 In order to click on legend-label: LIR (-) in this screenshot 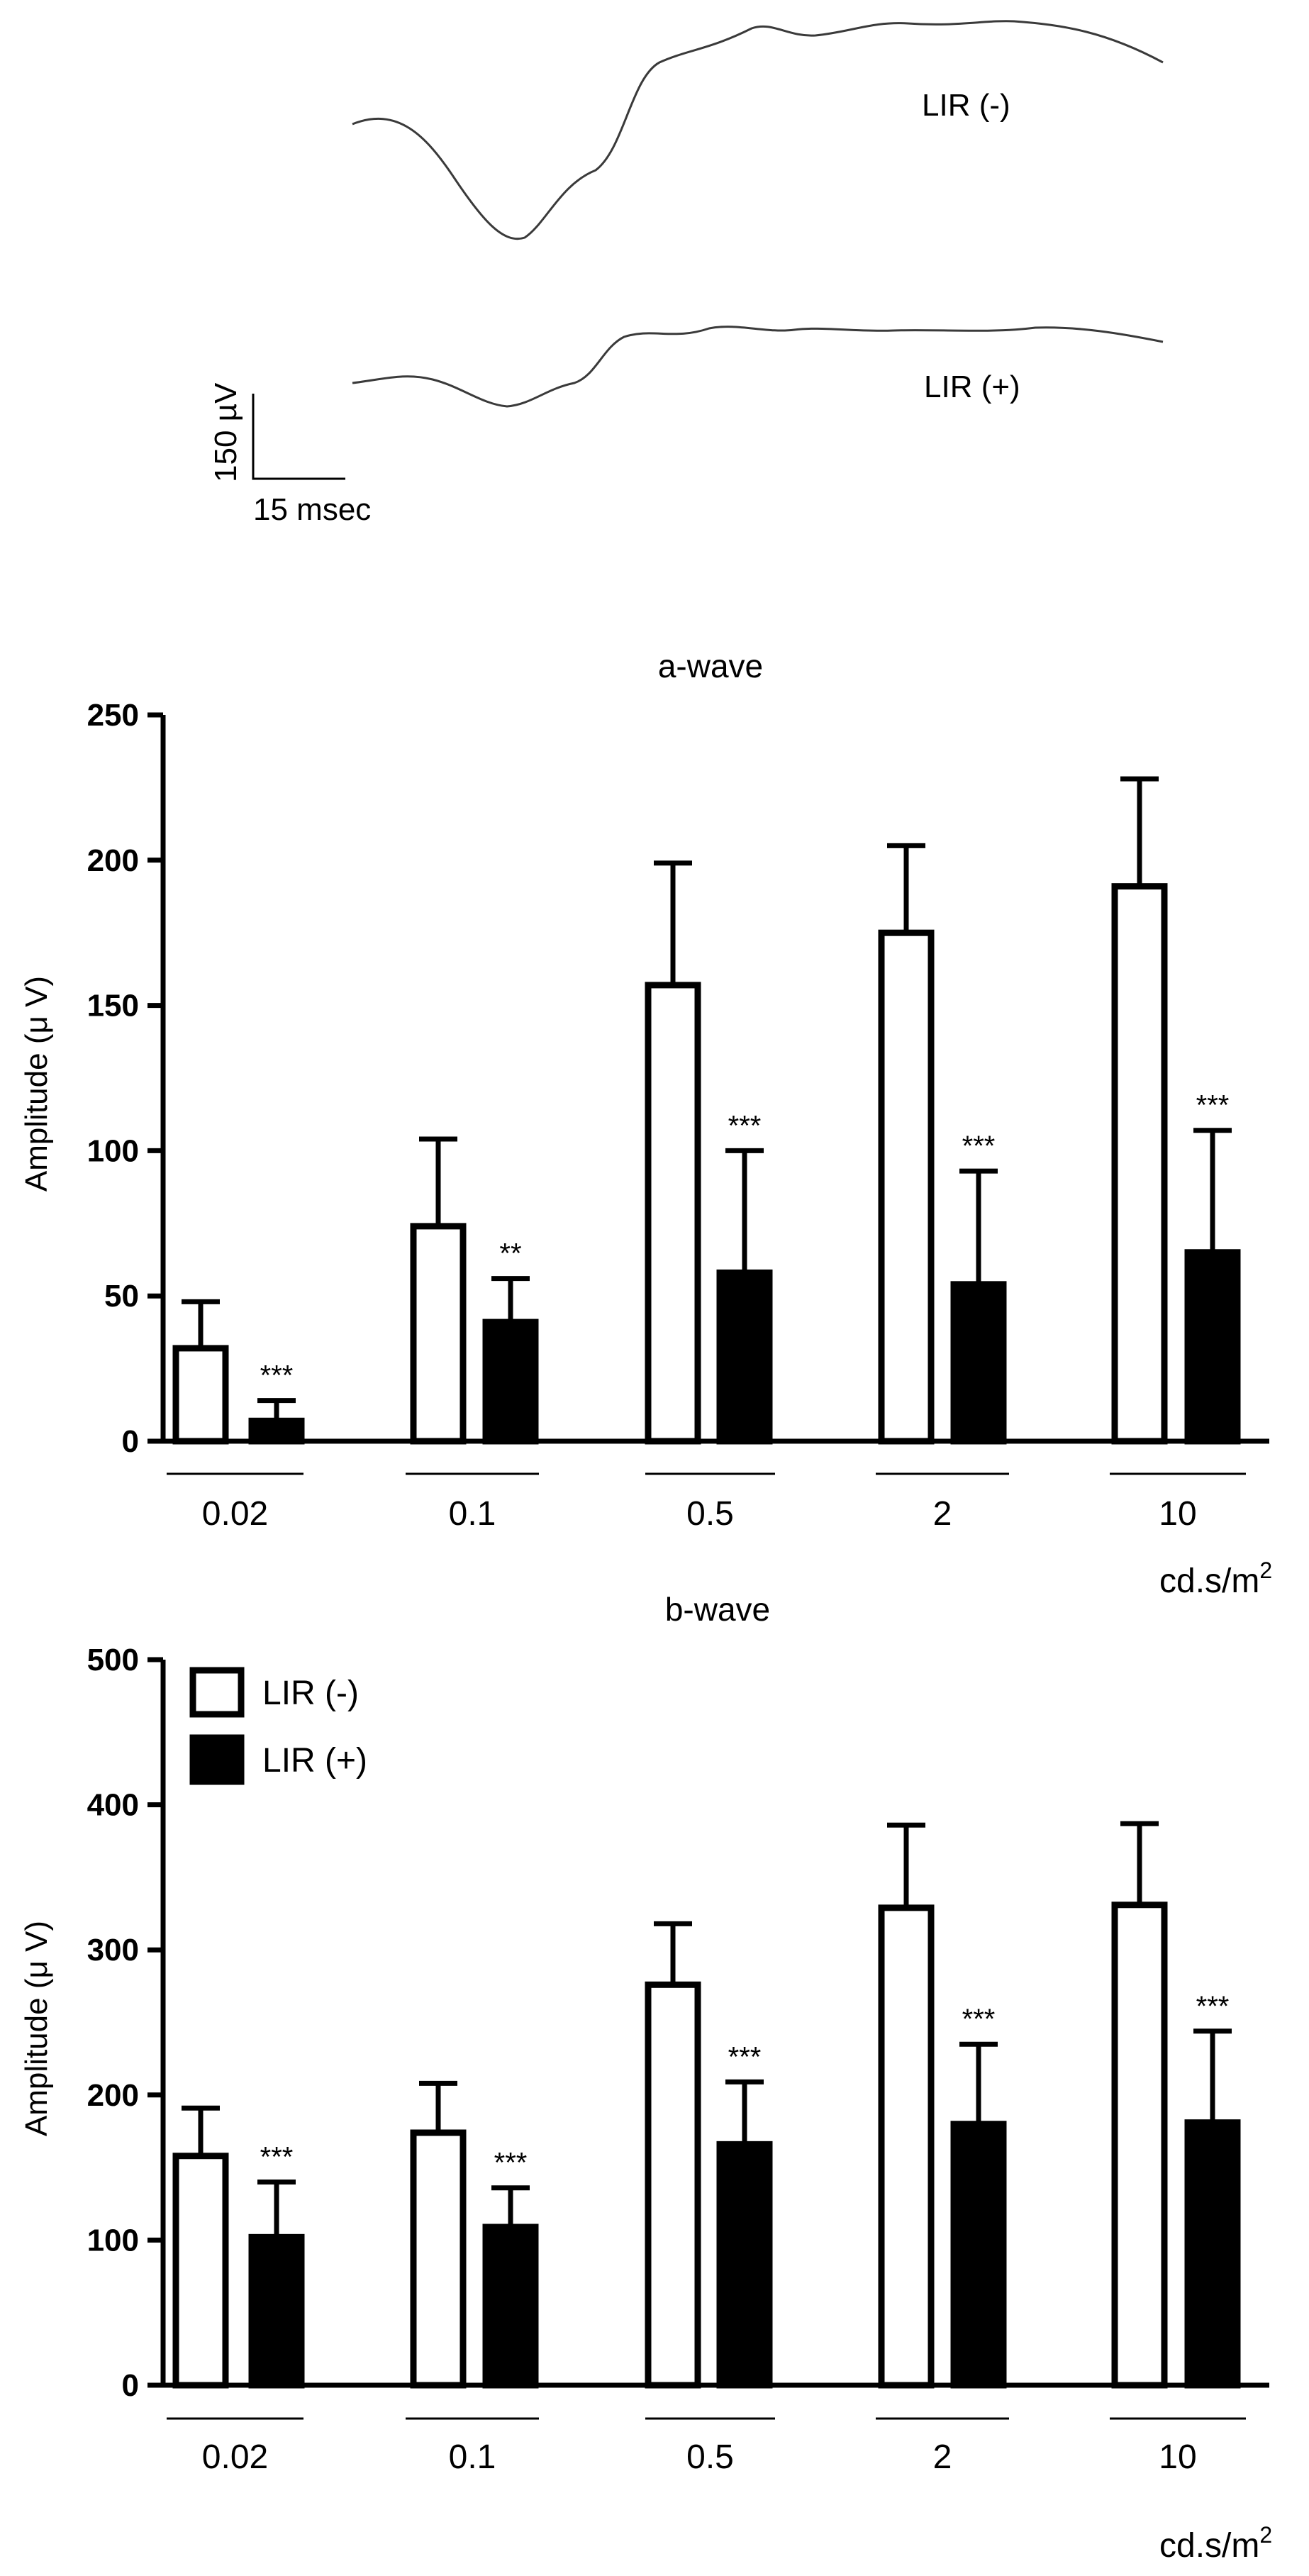, I will do `click(310, 1693)`.